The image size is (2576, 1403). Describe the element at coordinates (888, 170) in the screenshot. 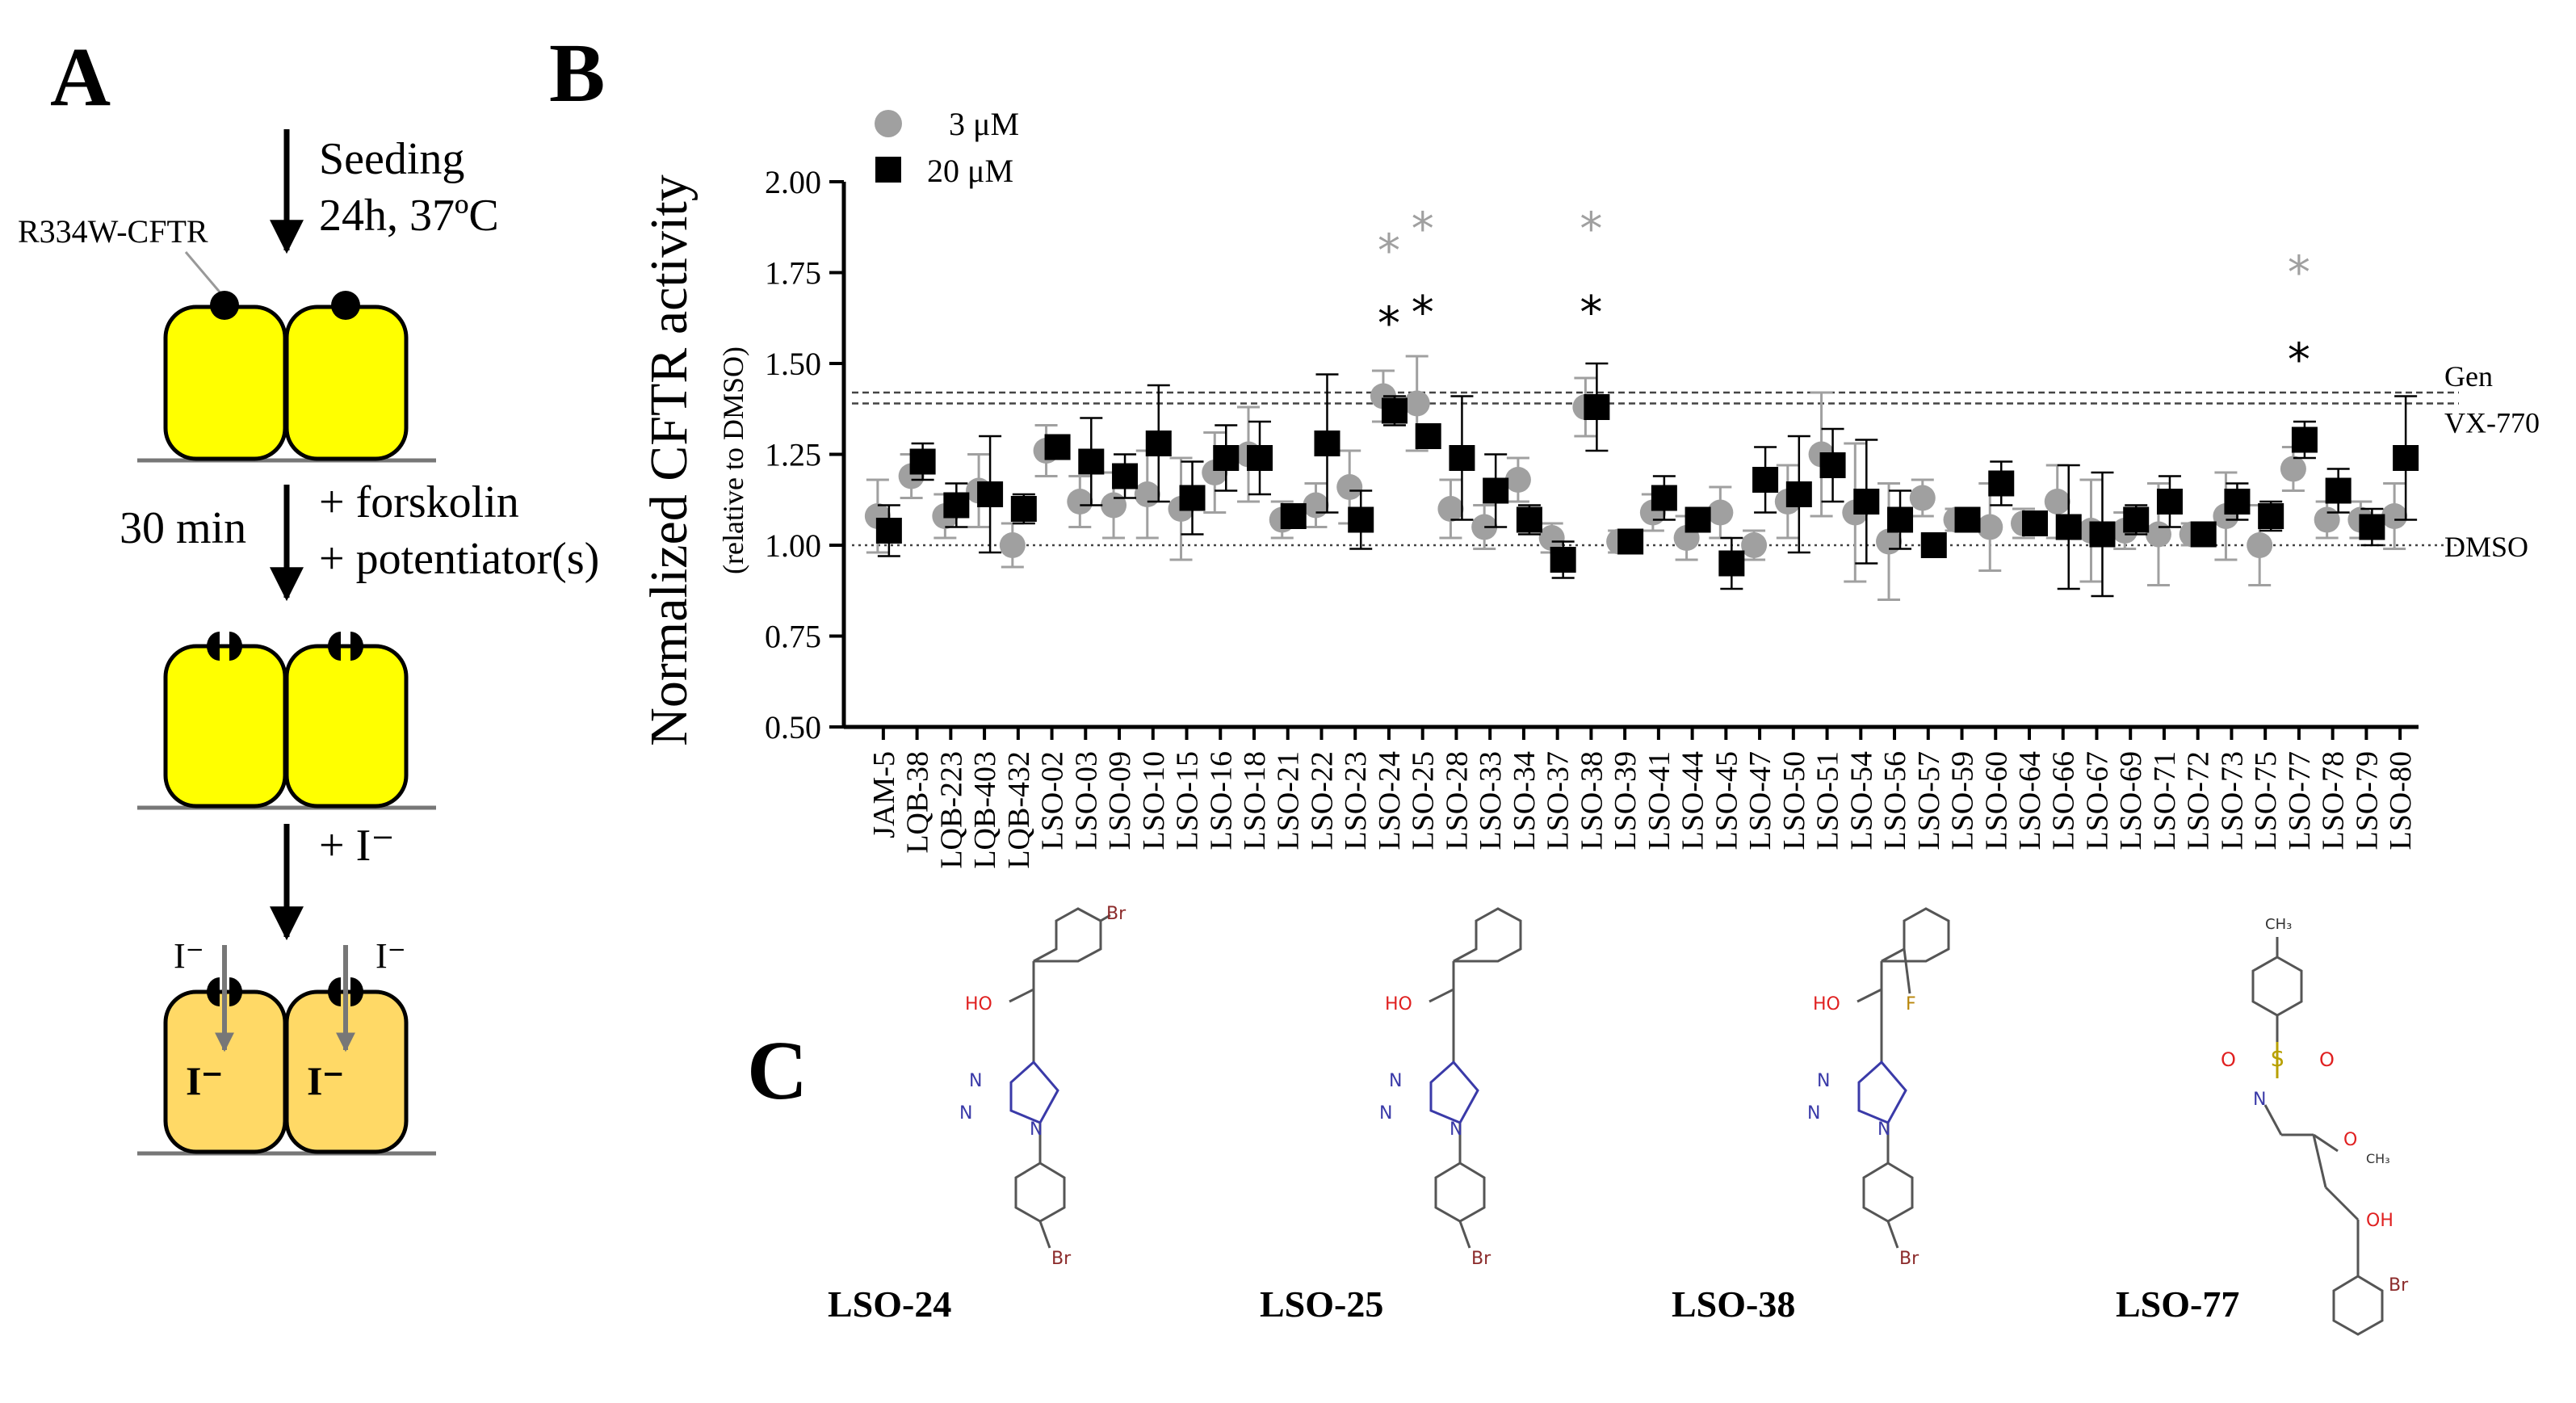

I see `legend-marker-20um` at that location.